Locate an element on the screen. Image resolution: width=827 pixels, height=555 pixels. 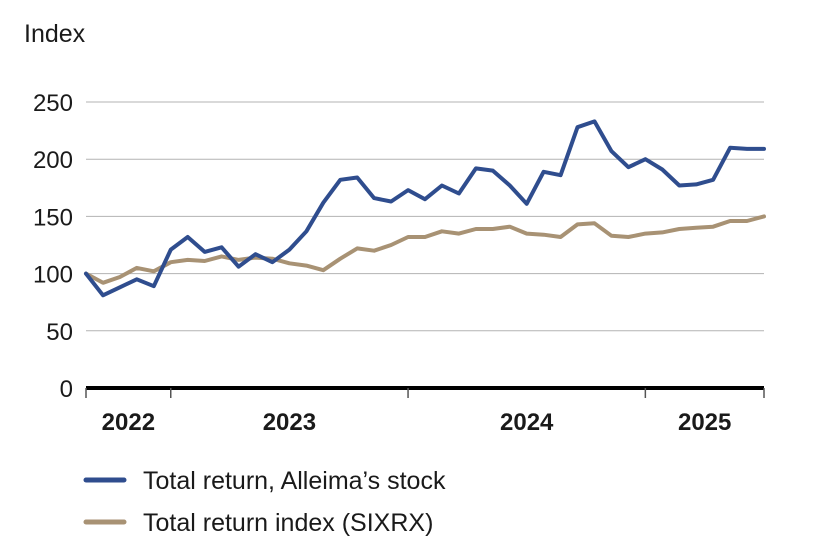
y-tick-label: 0 is located at coordinates (66, 389).